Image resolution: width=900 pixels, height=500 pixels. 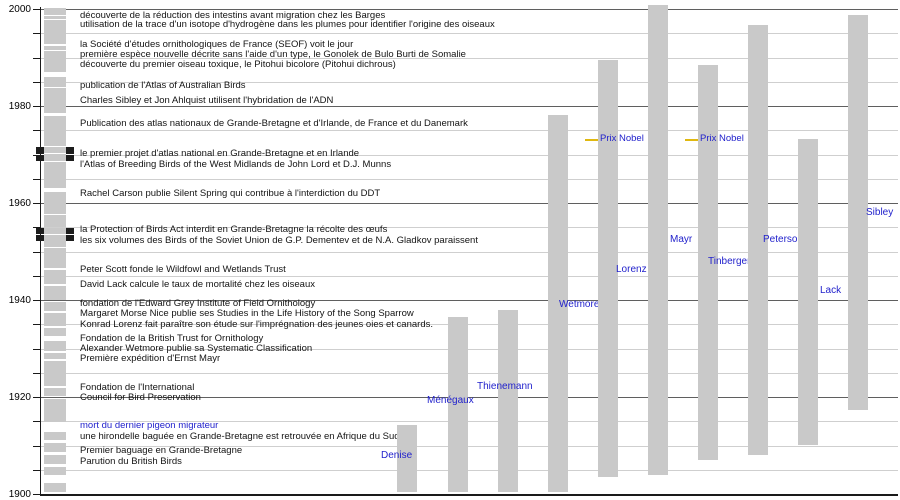 I want to click on lifespan-bar-ménégaux, so click(x=458, y=404).